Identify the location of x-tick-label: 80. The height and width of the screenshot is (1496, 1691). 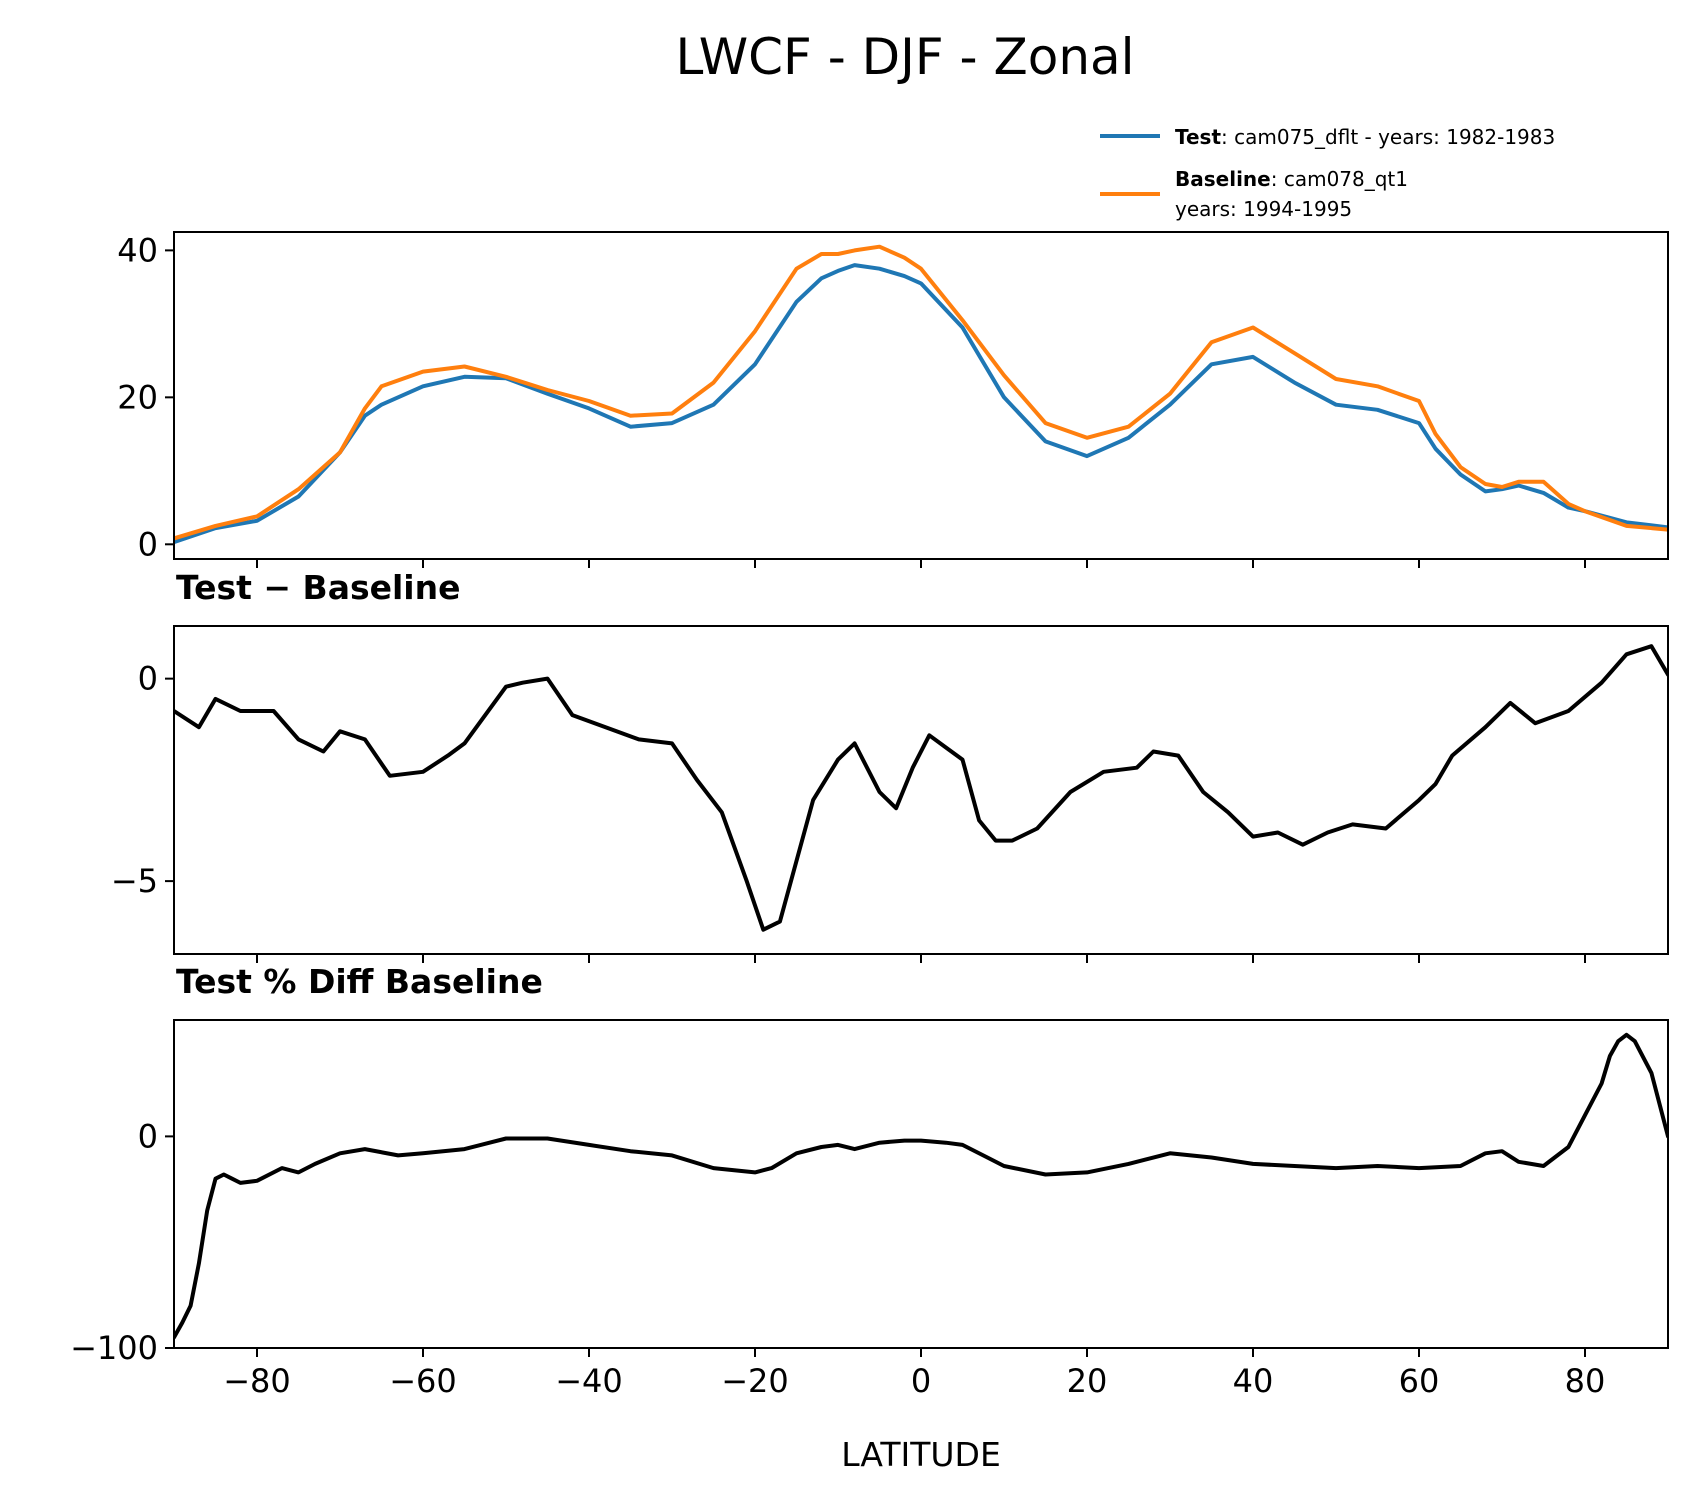
(1585, 1381).